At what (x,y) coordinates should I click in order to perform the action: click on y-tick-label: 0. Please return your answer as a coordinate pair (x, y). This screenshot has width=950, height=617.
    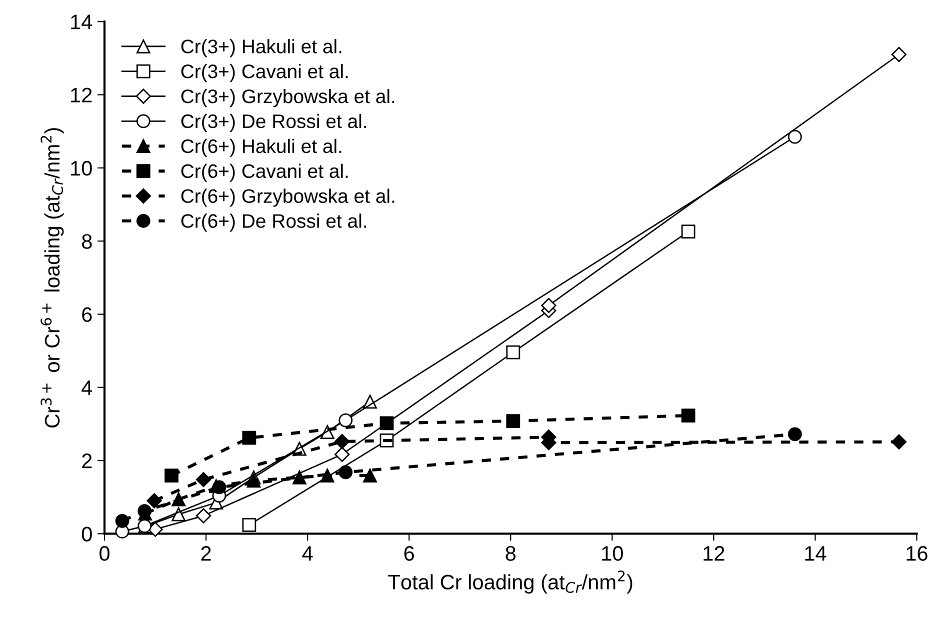
    Looking at the image, I should click on (87, 534).